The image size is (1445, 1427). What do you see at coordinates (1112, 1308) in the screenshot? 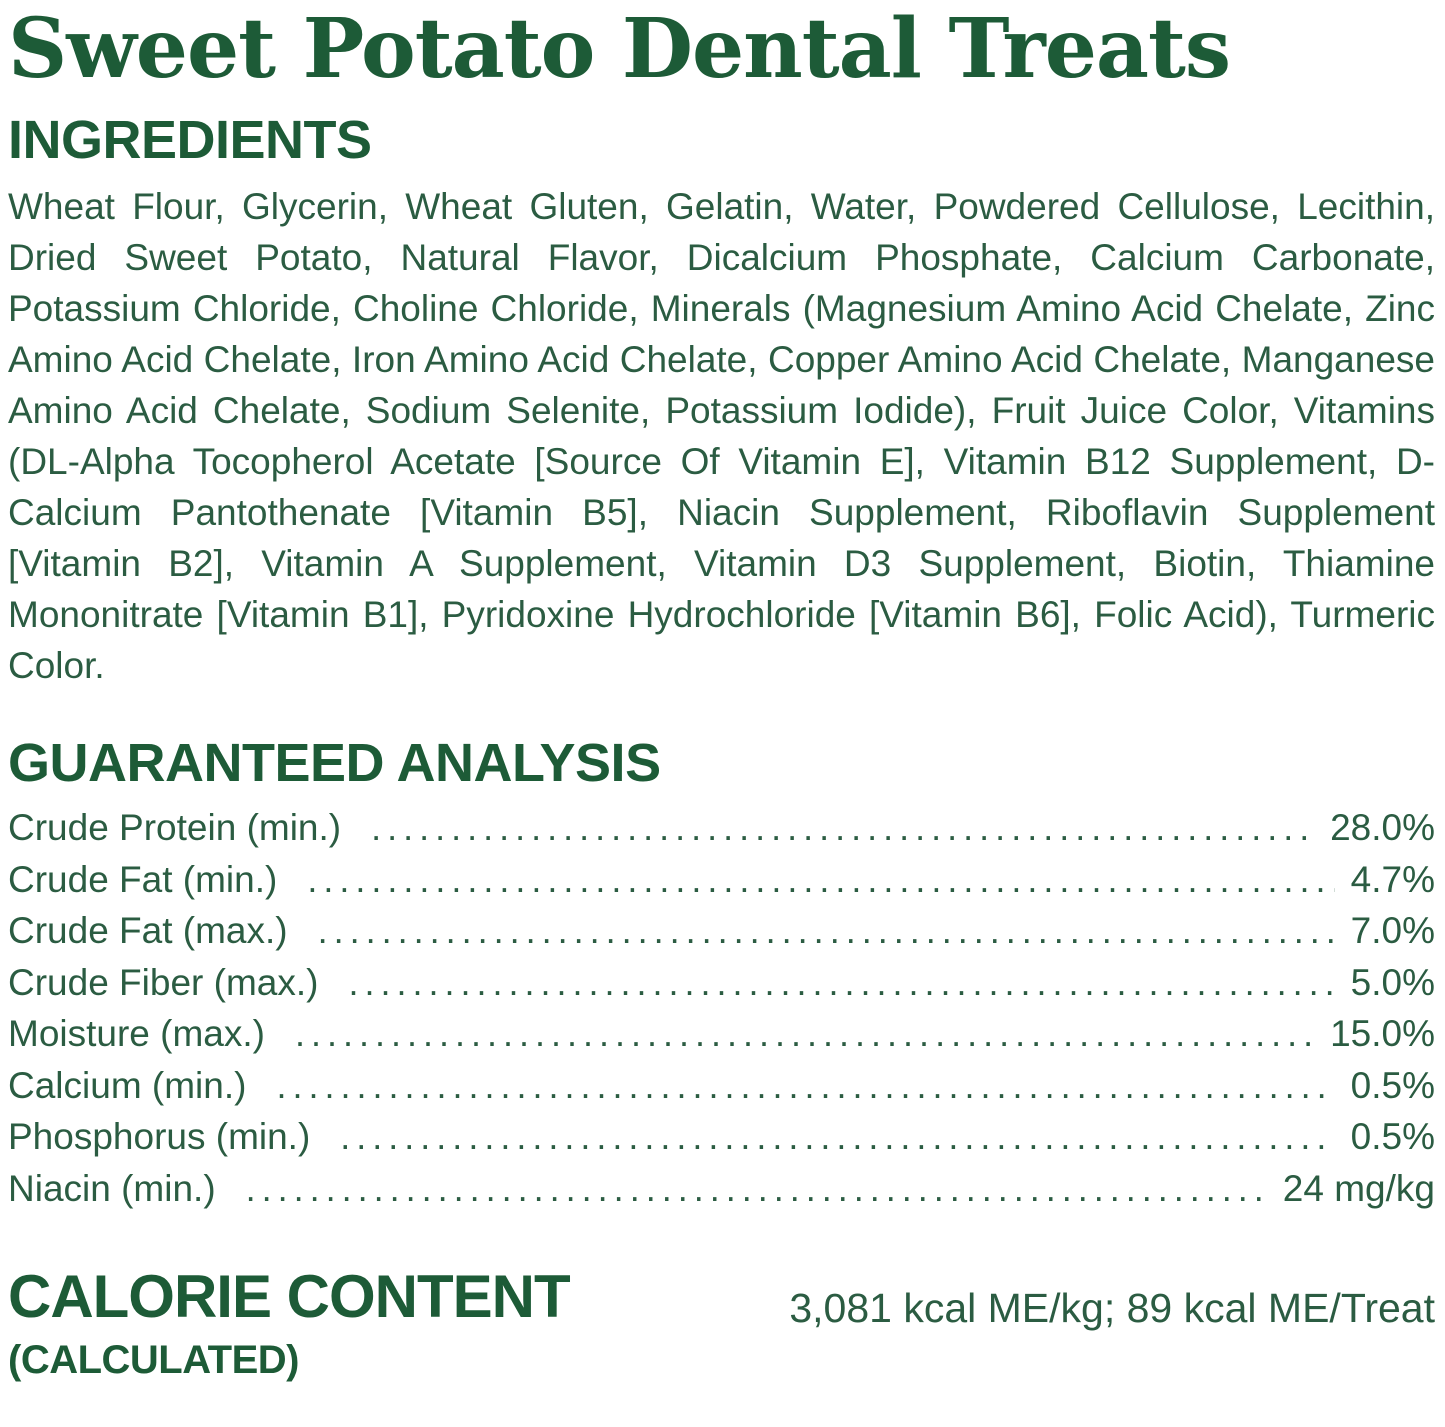
I see `calorie-value: 3,081 kcal ME/kg; 89 kcal ME/Treat` at bounding box center [1112, 1308].